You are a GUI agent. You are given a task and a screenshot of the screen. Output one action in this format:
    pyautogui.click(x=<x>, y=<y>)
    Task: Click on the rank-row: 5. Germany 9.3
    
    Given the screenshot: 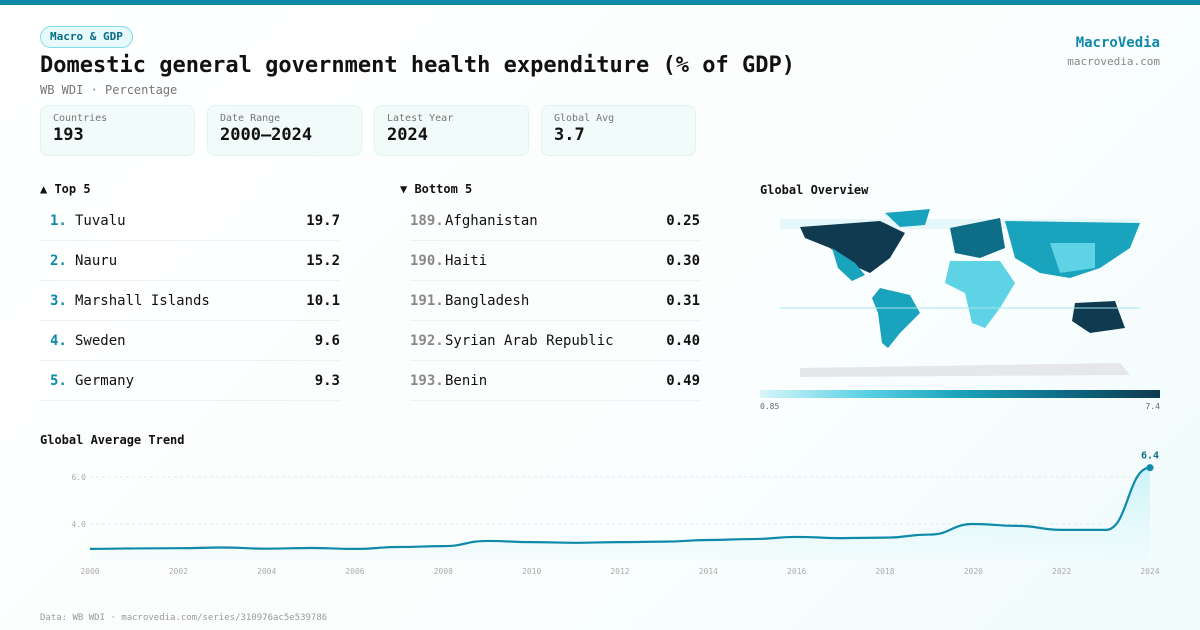 What is the action you would take?
    pyautogui.click(x=190, y=381)
    